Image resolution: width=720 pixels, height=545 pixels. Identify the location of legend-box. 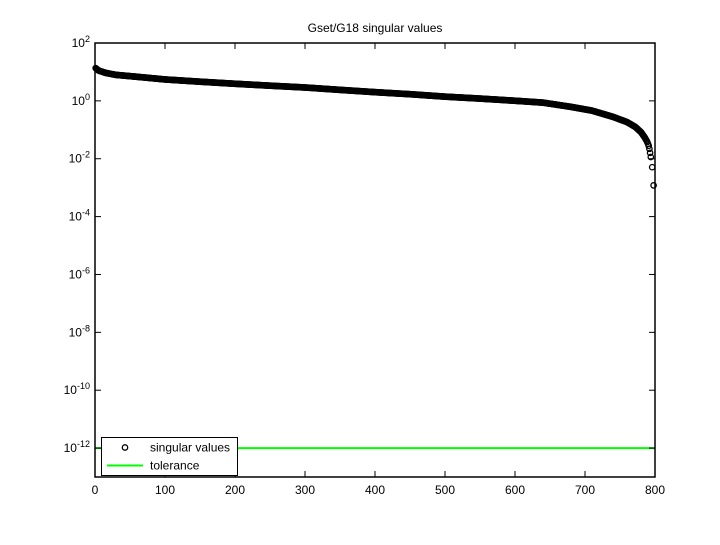
(169, 456).